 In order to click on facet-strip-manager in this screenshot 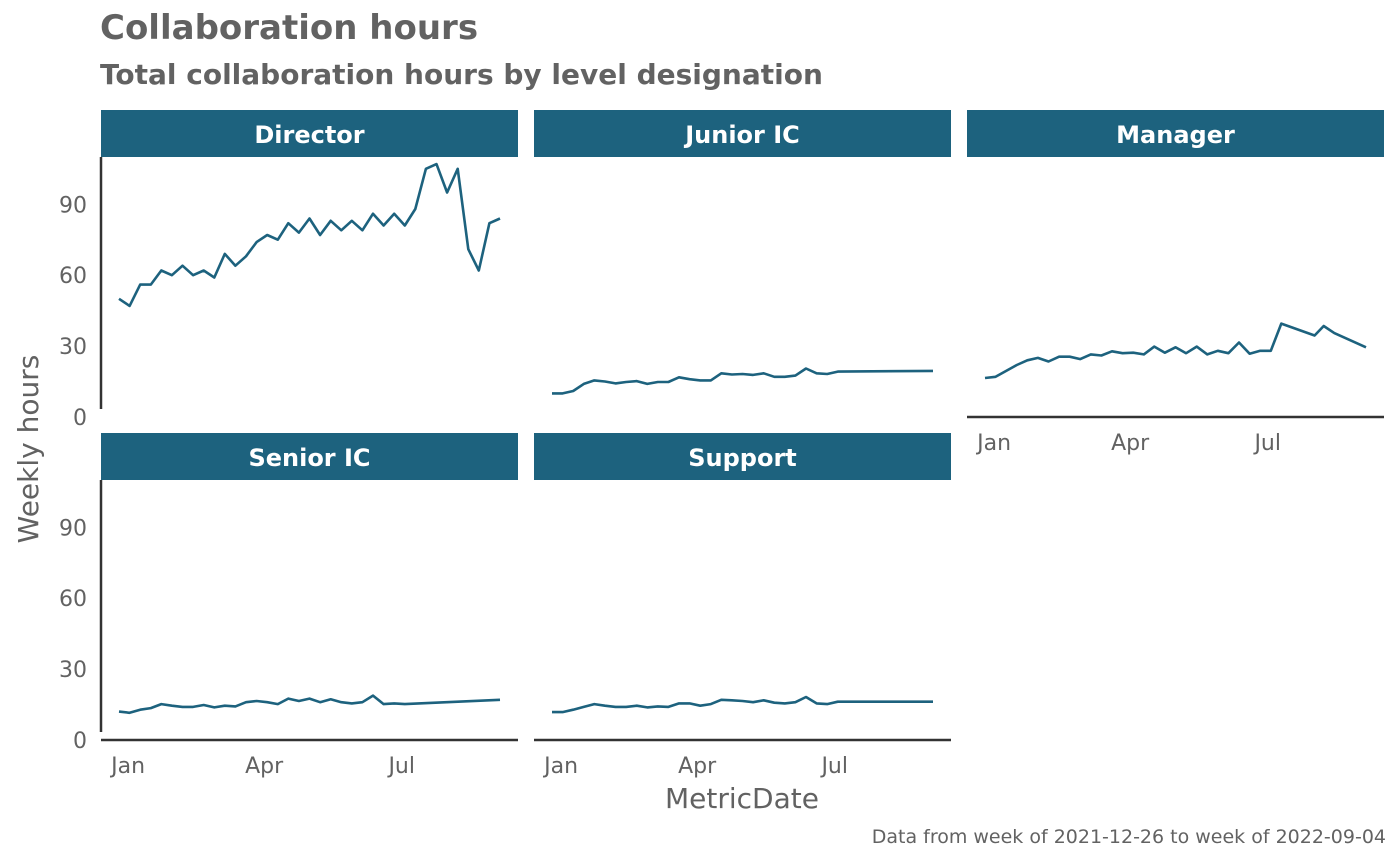, I will do `click(1175, 133)`.